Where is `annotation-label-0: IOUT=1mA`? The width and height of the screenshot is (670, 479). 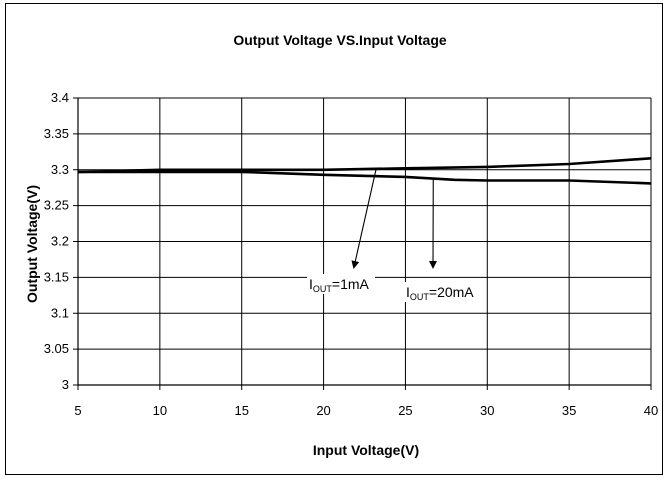
annotation-label-0: IOUT=1mA is located at coordinates (339, 285).